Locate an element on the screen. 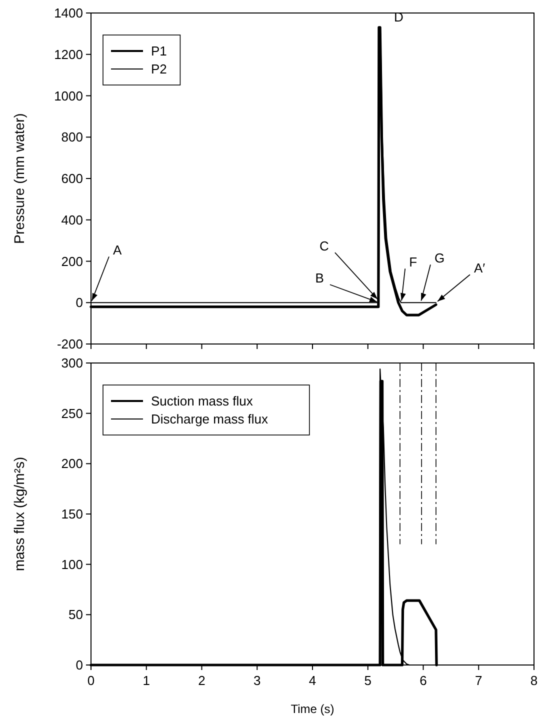  y-tick-label: 1000 is located at coordinates (68, 96).